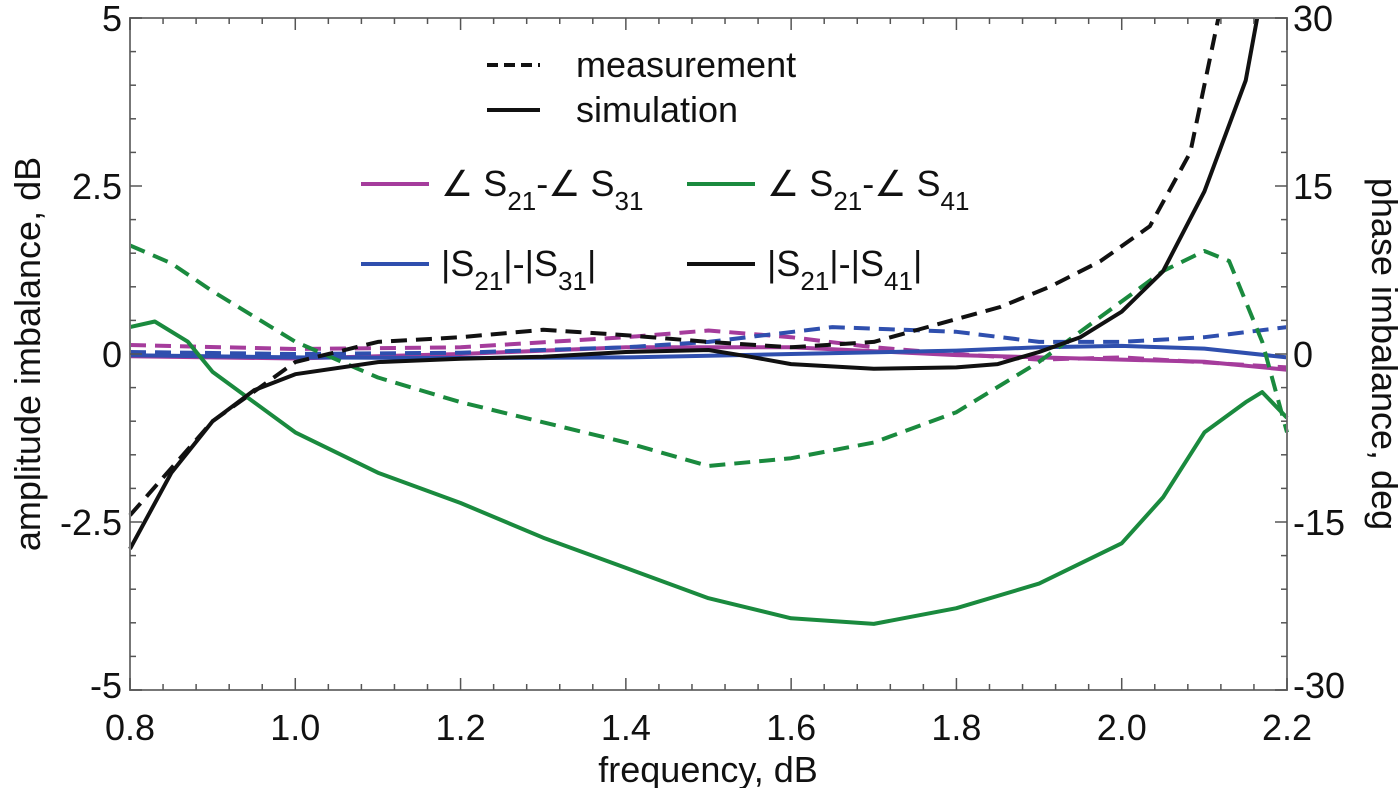 The height and width of the screenshot is (788, 1400). I want to click on series-line-amp31-sim, so click(708, 351).